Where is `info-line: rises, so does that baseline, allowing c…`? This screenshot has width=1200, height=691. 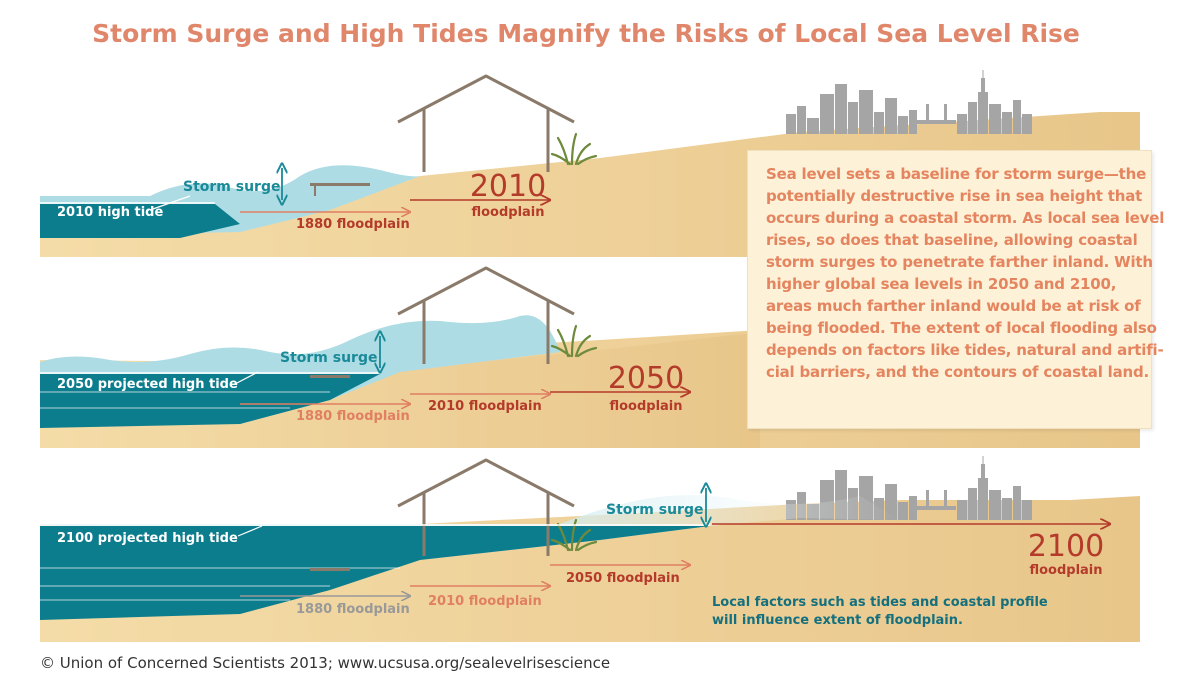 info-line: rises, so does that baseline, allowing c… is located at coordinates (952, 240).